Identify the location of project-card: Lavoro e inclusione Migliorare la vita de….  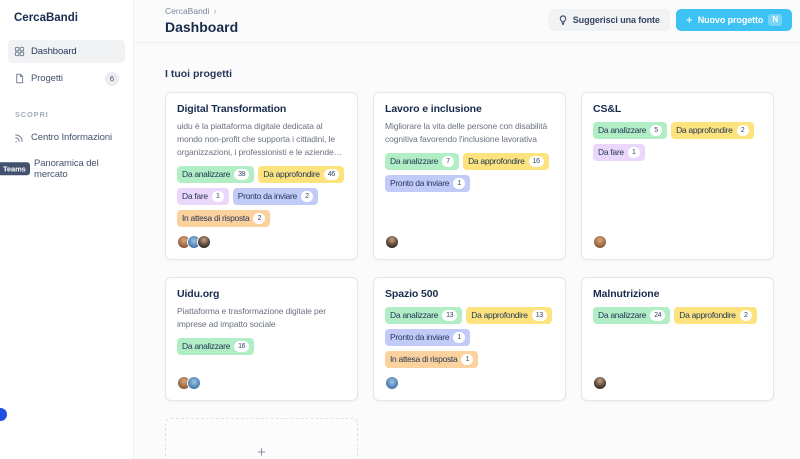
(469, 176).